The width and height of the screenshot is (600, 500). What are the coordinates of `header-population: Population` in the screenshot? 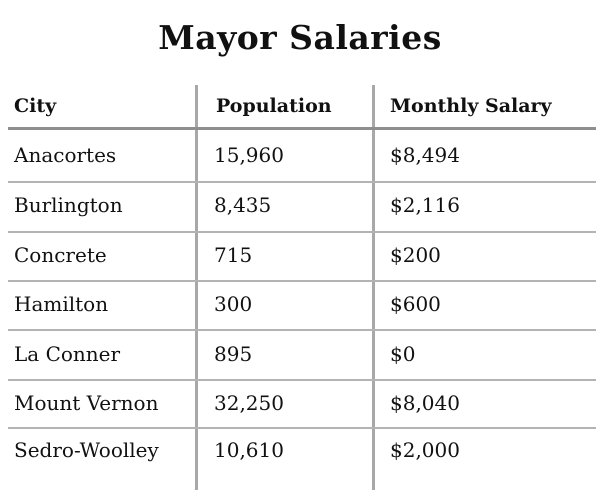 It's located at (274, 106).